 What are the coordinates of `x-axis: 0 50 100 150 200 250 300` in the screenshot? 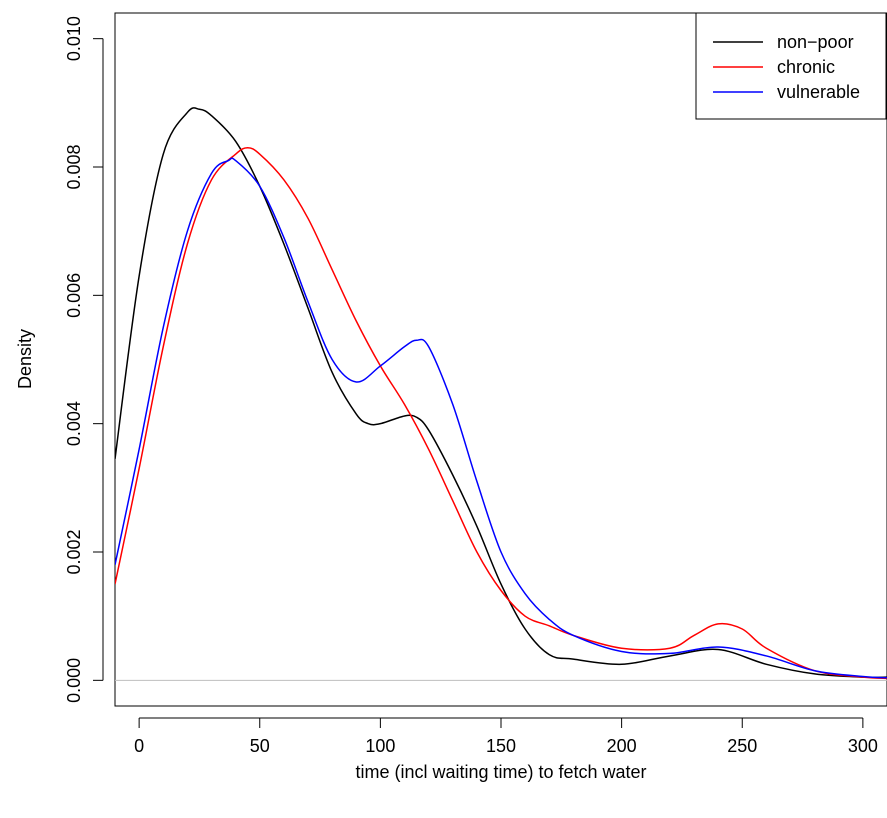 It's located at (506, 736).